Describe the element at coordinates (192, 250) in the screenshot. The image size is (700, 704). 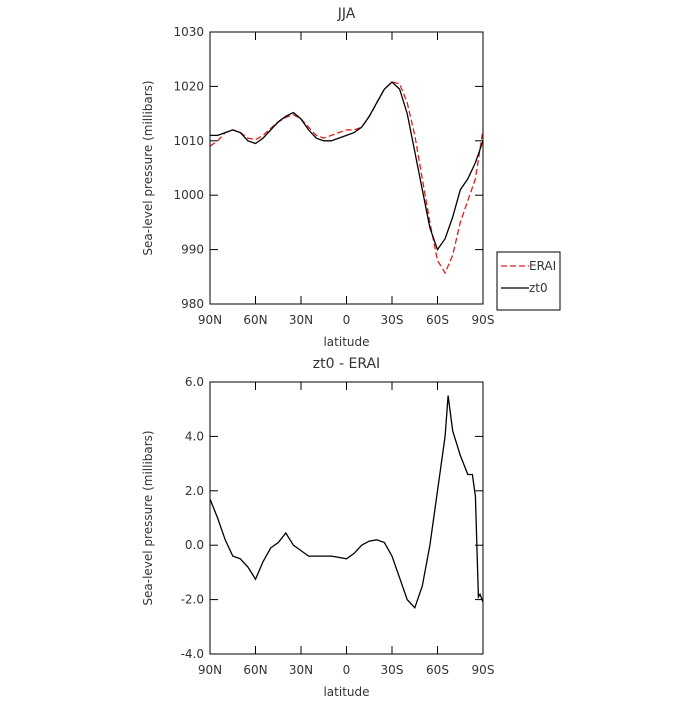
I see `y-tick-label: 990` at that location.